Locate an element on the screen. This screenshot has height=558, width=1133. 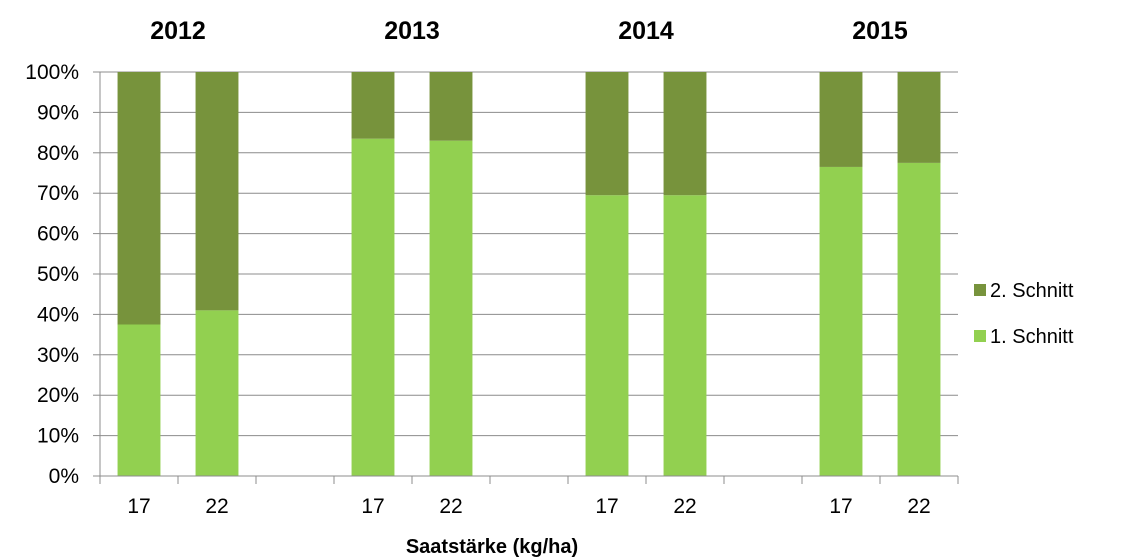
legend-item: 1. Schnitt is located at coordinates (1024, 337).